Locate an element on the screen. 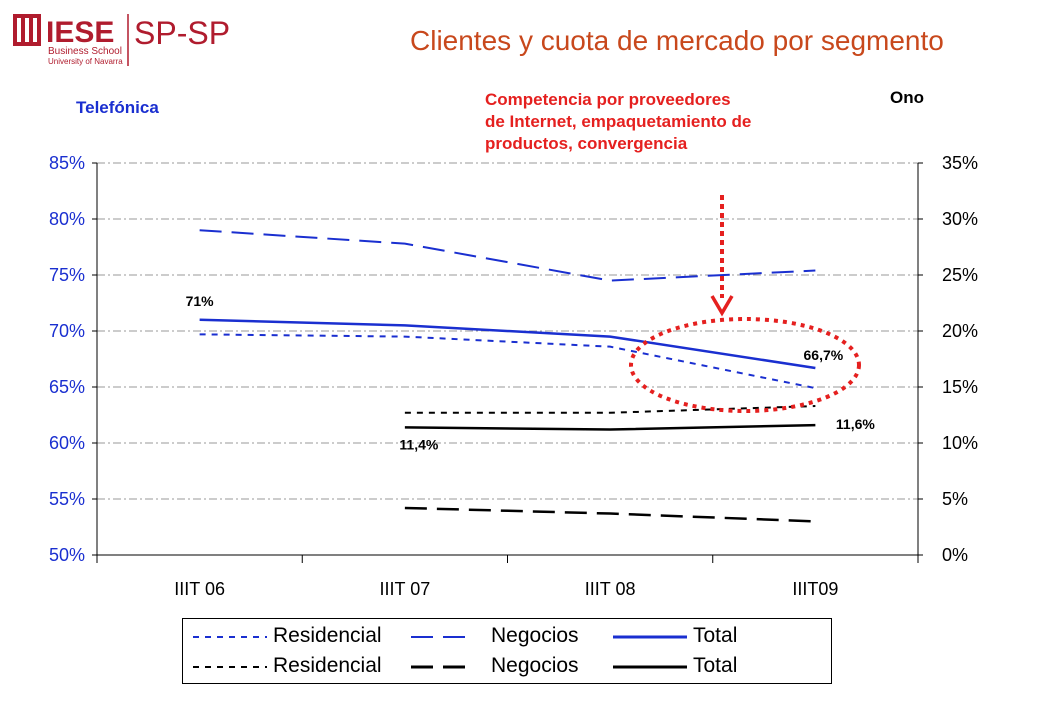 This screenshot has height=720, width=1040. left-tick-label: 75% is located at coordinates (67, 275).